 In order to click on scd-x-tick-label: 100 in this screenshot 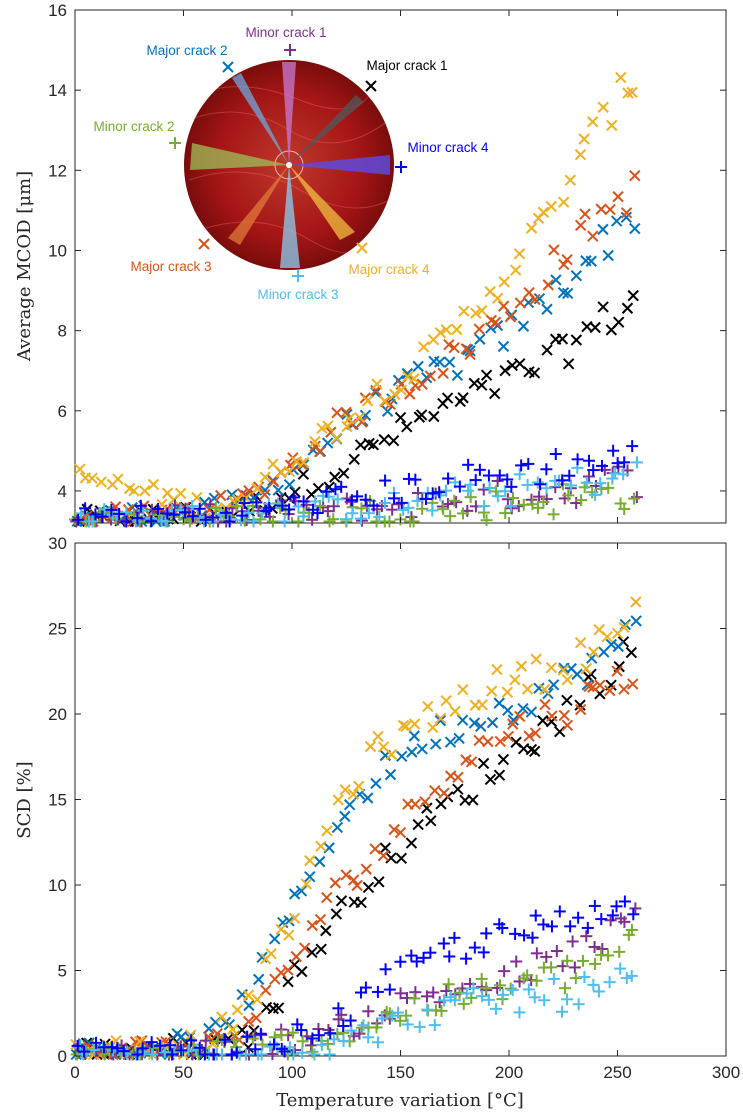, I will do `click(292, 1072)`.